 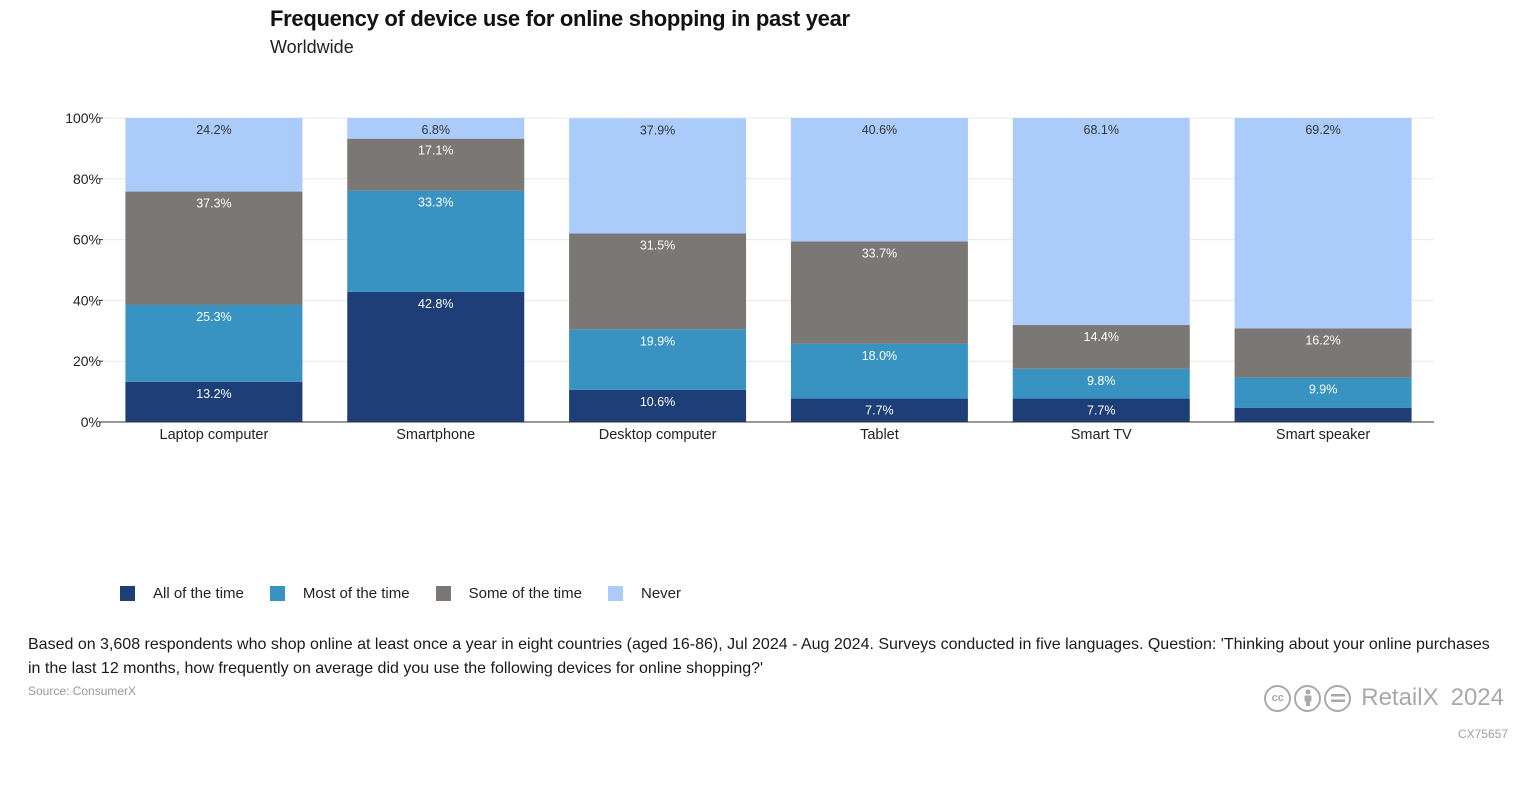 What do you see at coordinates (213, 204) in the screenshot?
I see `data-label: 37.3%` at bounding box center [213, 204].